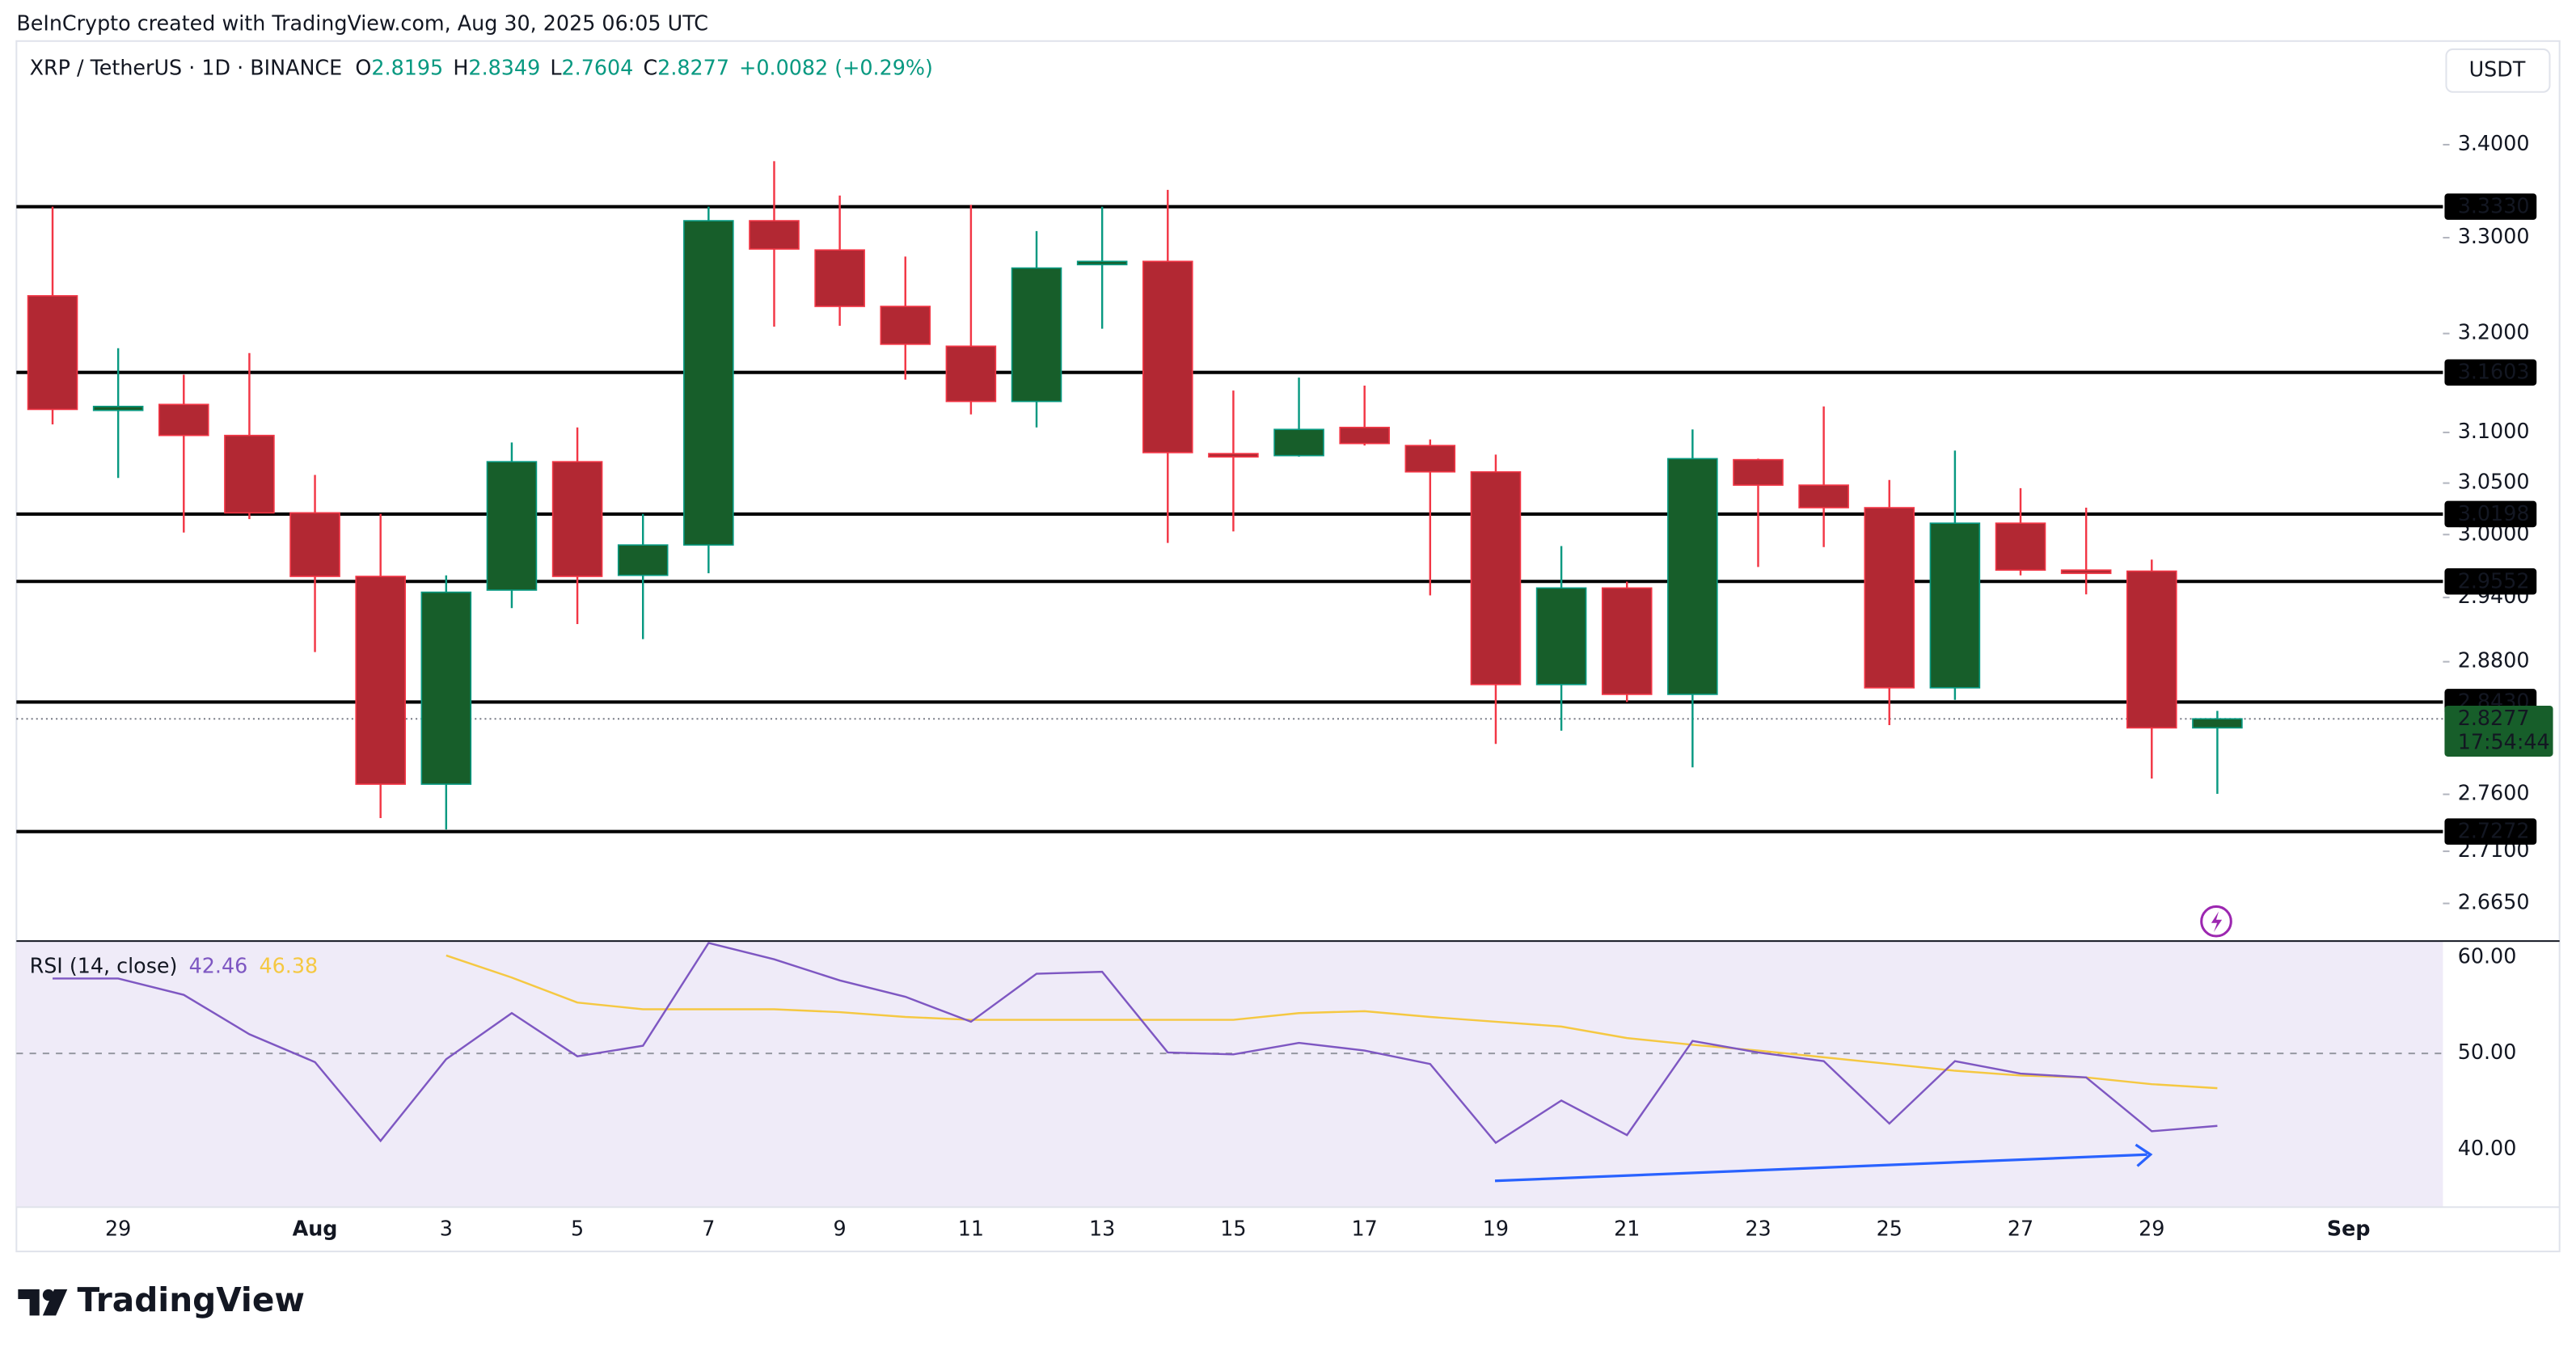 The width and height of the screenshot is (2576, 1350). I want to click on level-label: 3.3330, so click(2494, 206).